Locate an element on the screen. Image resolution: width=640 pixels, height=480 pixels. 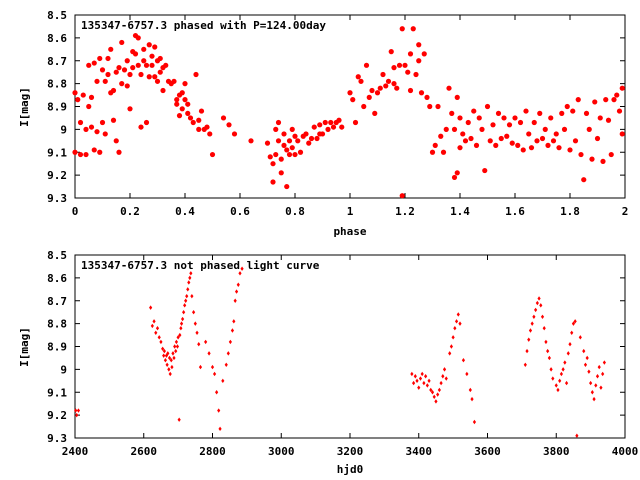
x-tick-label: 3600 is located at coordinates (487, 451).